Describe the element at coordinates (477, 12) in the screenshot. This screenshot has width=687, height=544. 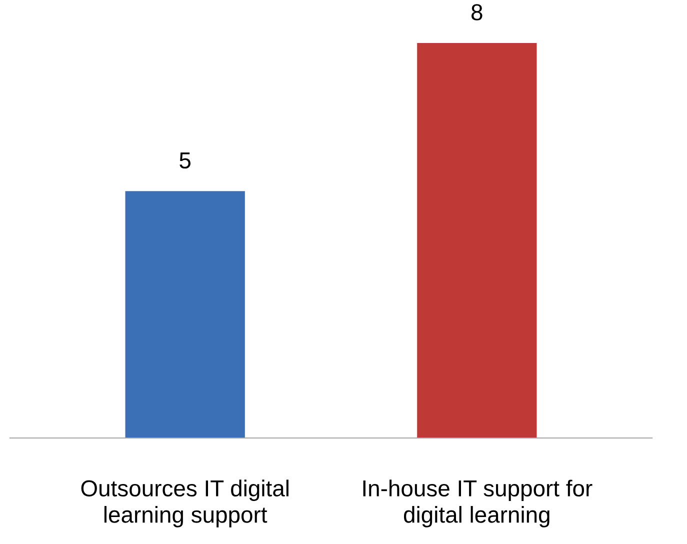
I see `data-label: 8` at that location.